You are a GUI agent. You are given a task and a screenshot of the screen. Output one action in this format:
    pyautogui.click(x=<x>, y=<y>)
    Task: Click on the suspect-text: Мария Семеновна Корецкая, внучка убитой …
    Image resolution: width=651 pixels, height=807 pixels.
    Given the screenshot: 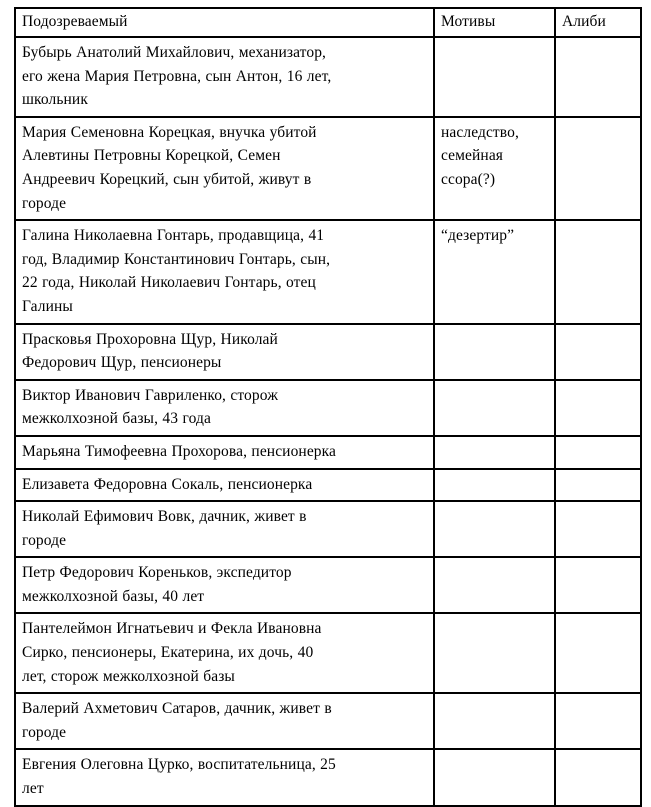 What is the action you would take?
    pyautogui.click(x=169, y=167)
    